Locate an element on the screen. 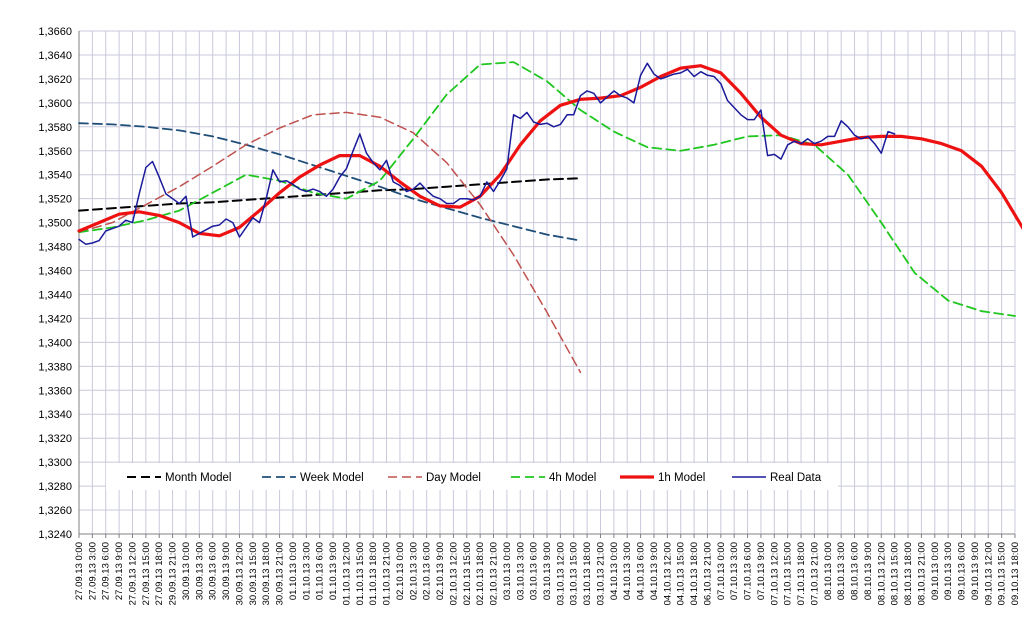  y-tick-label: 1,3460 is located at coordinates (55, 272).